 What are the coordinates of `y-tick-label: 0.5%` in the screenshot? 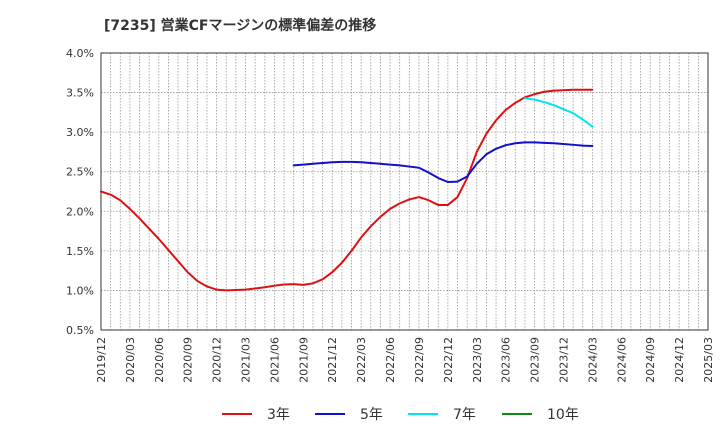 It's located at (80, 330).